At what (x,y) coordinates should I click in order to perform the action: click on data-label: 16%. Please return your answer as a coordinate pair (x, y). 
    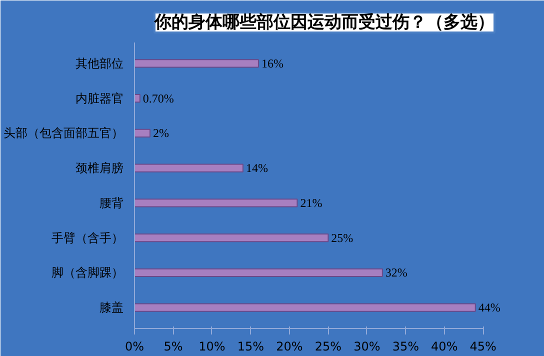
    Looking at the image, I should click on (272, 63).